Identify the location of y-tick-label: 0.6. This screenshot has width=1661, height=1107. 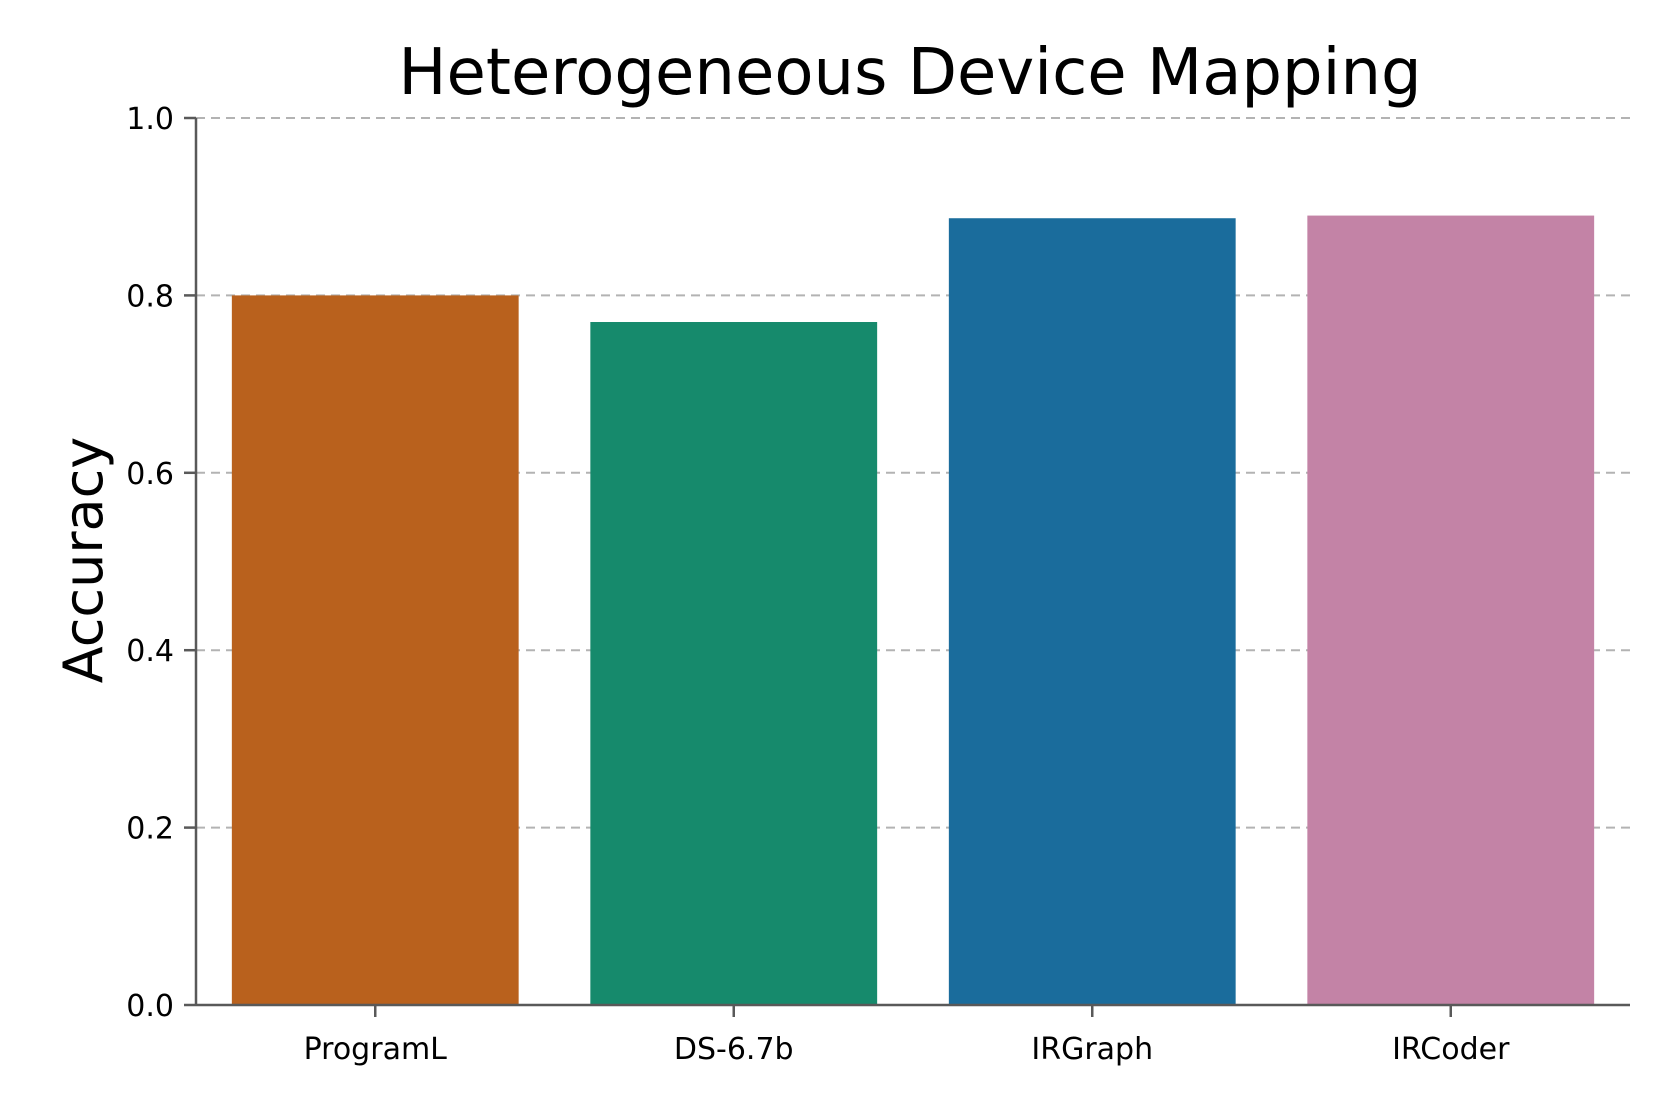
(150, 474).